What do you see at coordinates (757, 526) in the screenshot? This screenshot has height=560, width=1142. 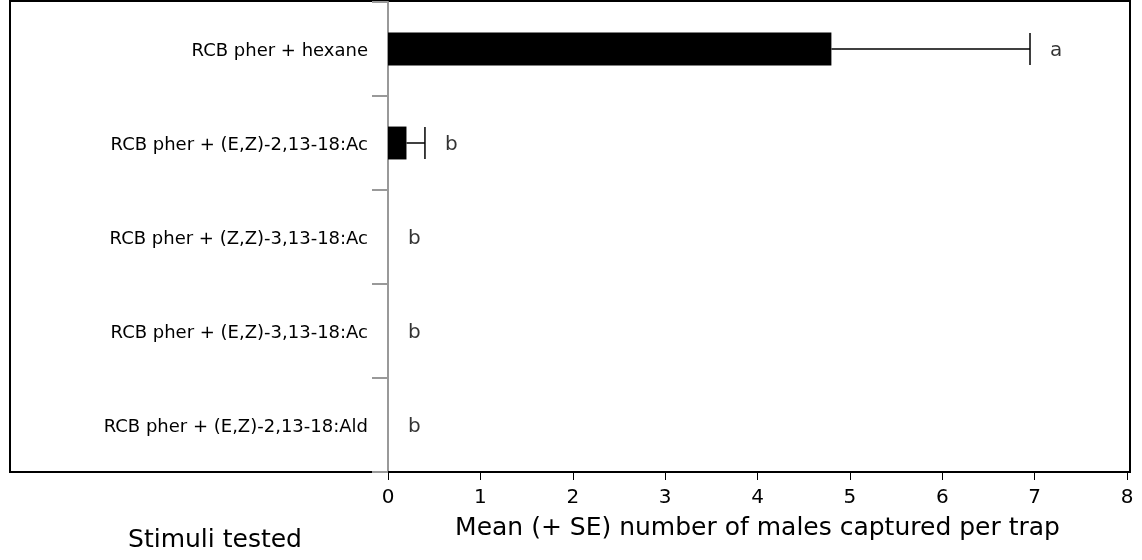 I see `x-axis-title: Mean (+ SE) number of males captured per trap` at bounding box center [757, 526].